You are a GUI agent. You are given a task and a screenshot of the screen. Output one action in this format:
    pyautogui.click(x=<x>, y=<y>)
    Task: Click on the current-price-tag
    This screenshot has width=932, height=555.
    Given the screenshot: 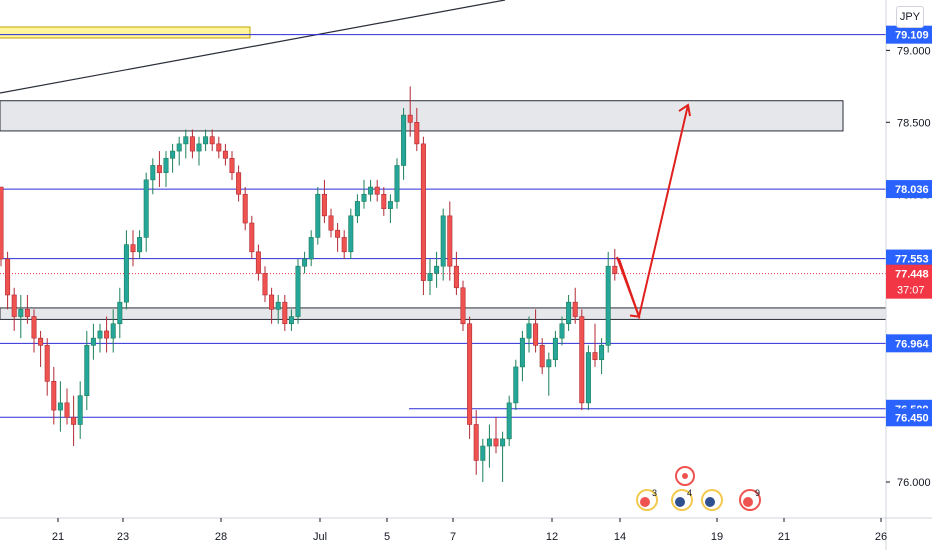 What is the action you would take?
    pyautogui.click(x=909, y=281)
    